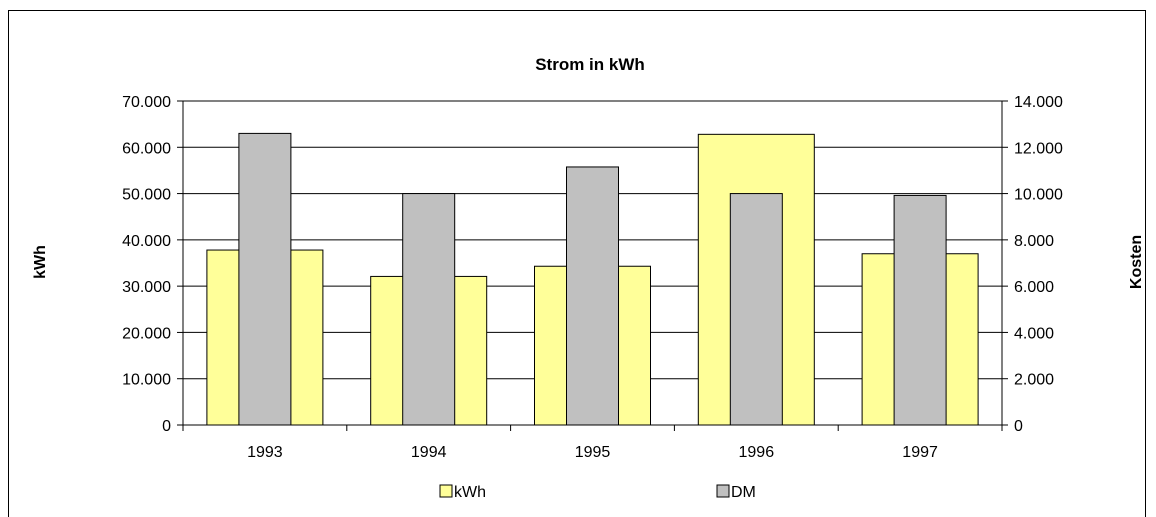 Image resolution: width=1156 pixels, height=517 pixels. I want to click on x-tick-label: 1997, so click(920, 452).